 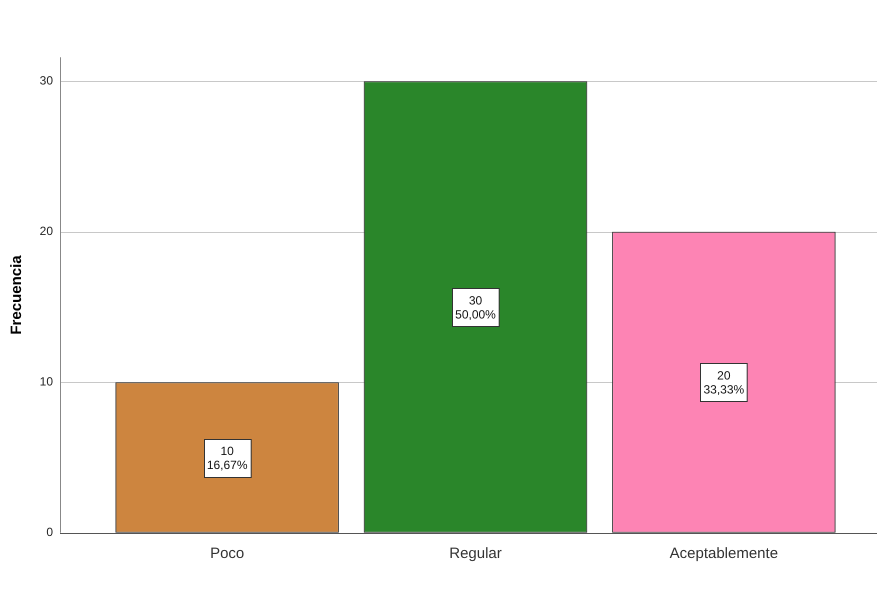 What do you see at coordinates (47, 231) in the screenshot?
I see `y-tick-label: 20` at bounding box center [47, 231].